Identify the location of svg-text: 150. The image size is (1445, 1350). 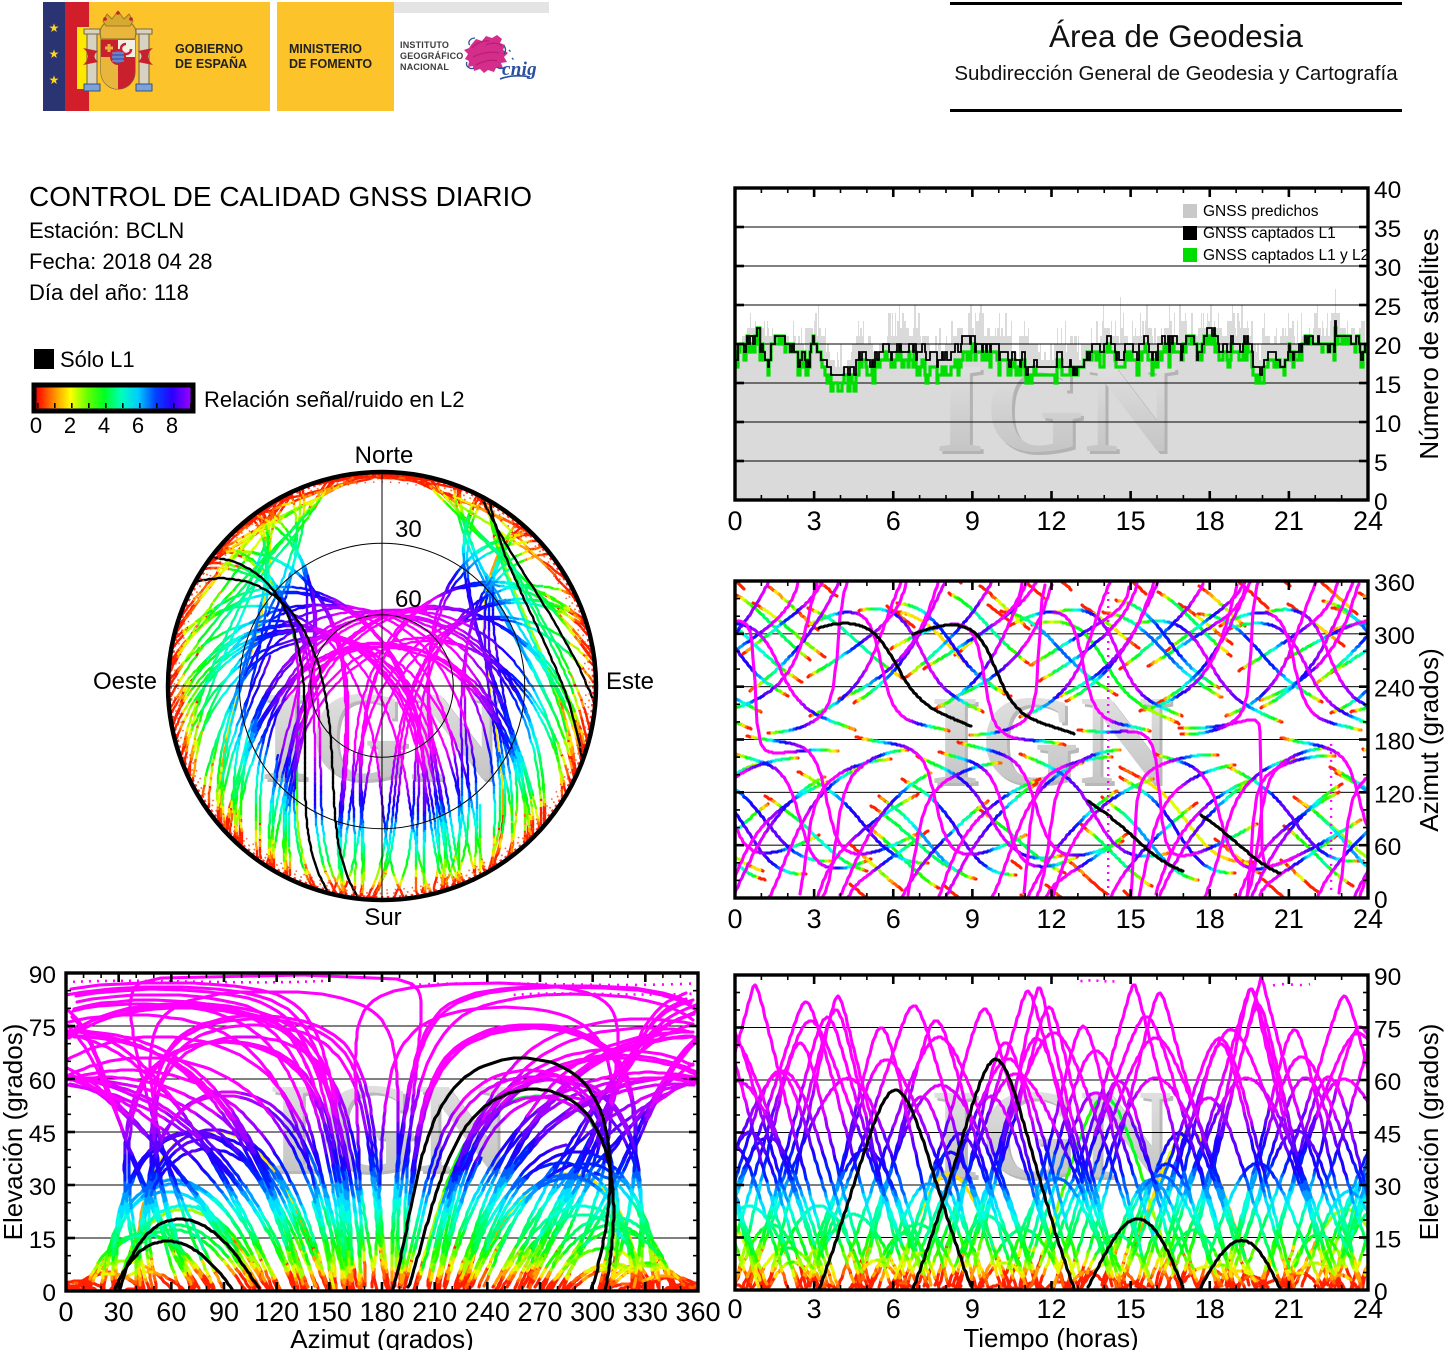
(329, 1312).